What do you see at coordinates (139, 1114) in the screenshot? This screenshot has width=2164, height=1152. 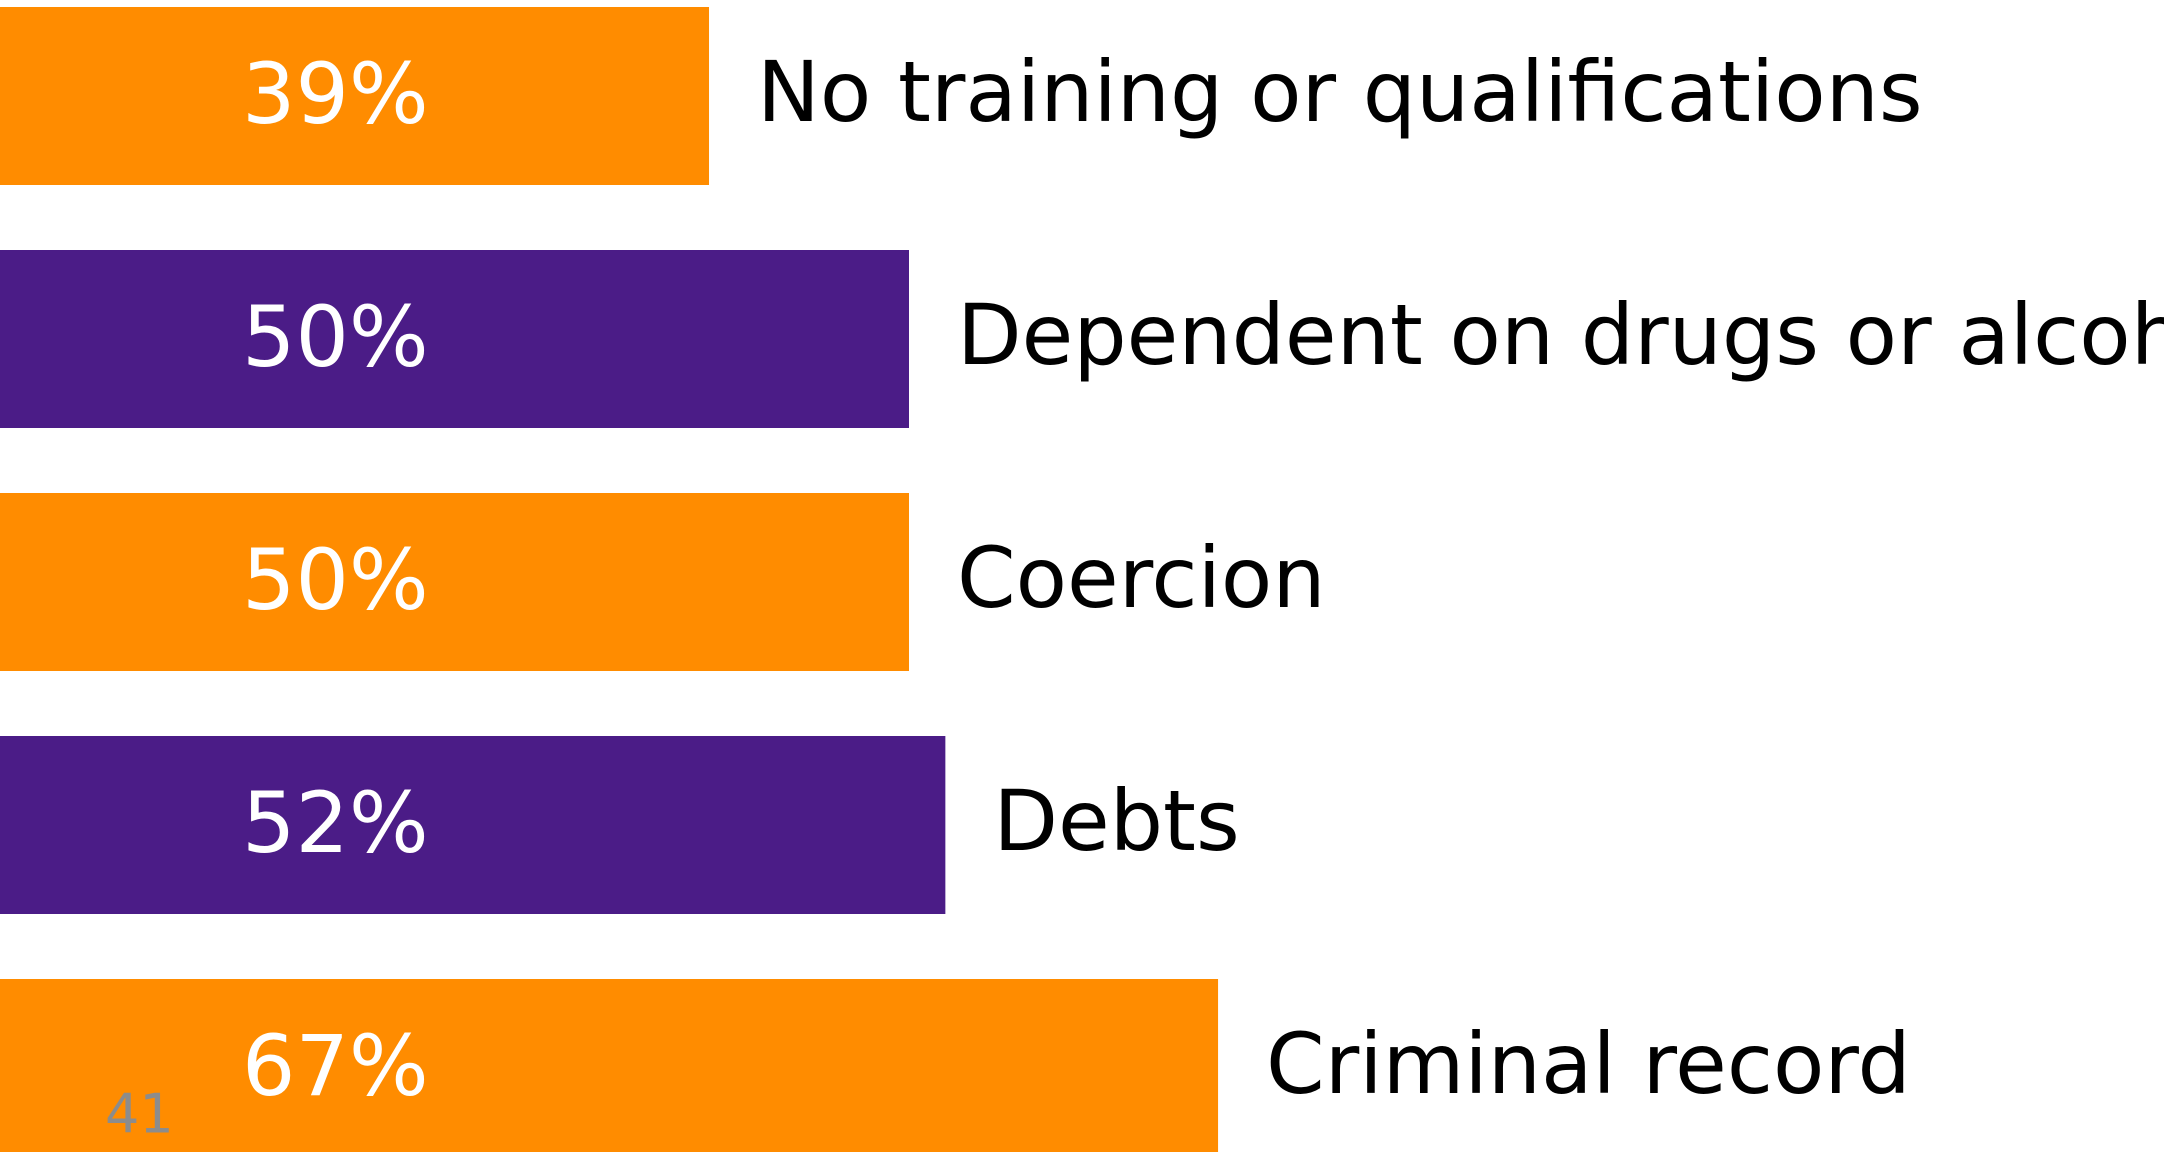 I see `page-number: 41` at bounding box center [139, 1114].